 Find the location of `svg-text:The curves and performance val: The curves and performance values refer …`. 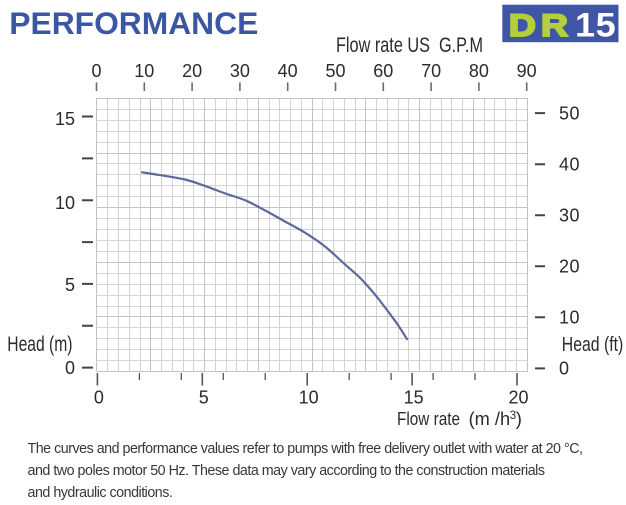

svg-text:The curves and performance val: The curves and performance values refer … is located at coordinates (305, 449).